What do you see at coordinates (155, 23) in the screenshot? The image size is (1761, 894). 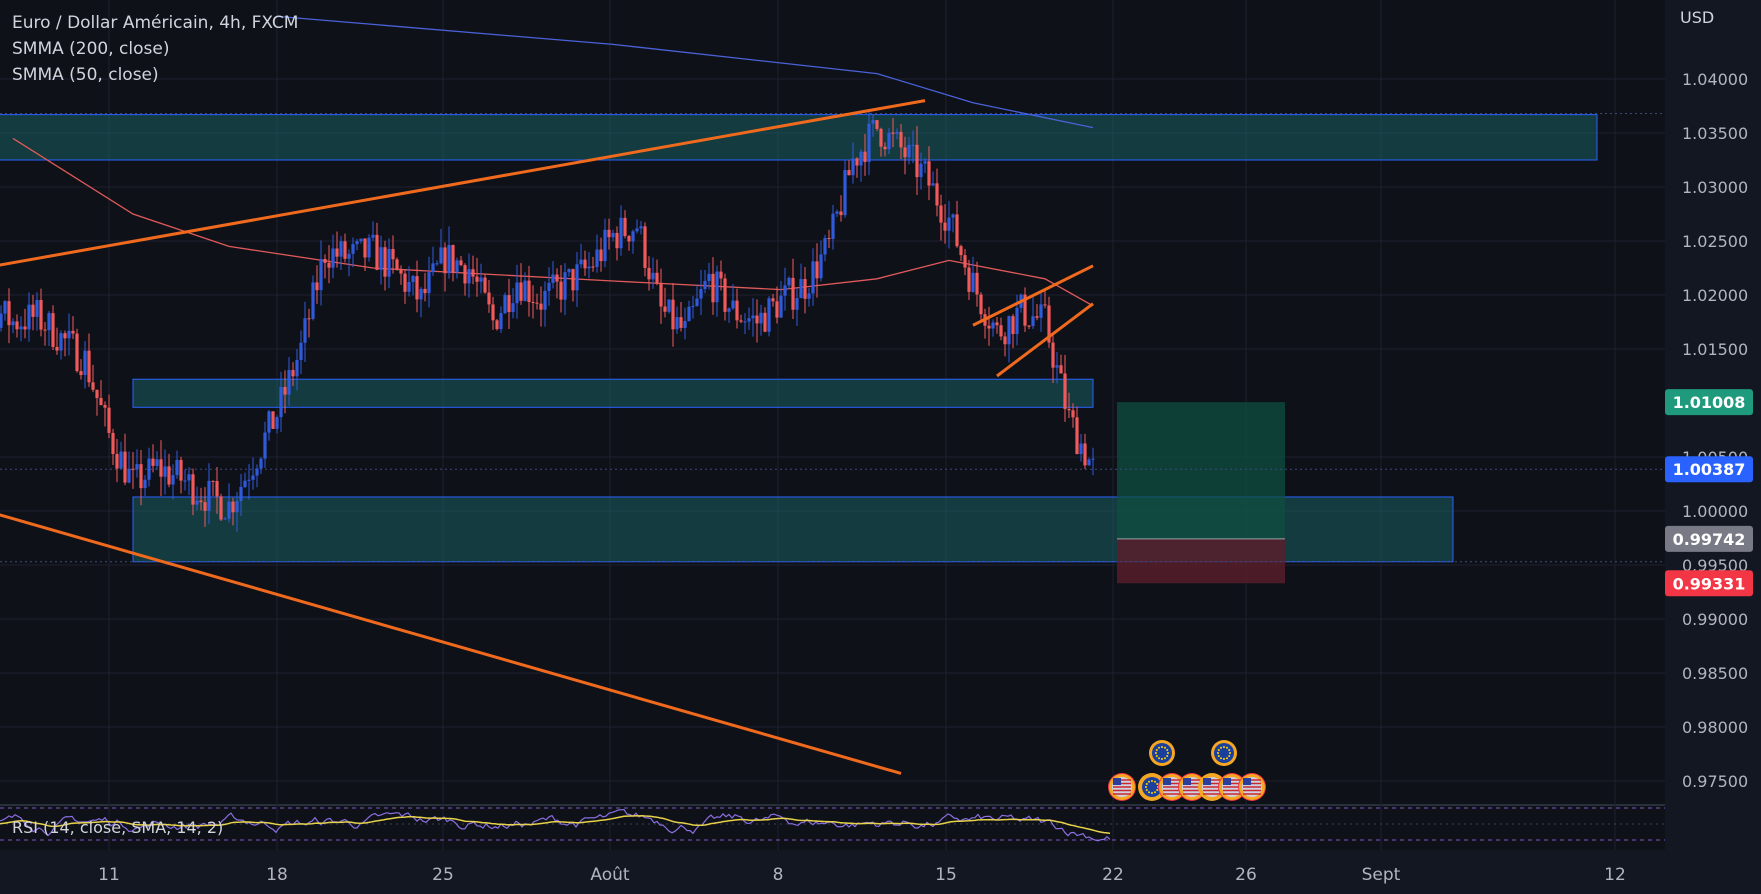 I see `symbol-title: Euro / Dollar Américain, 4h, FXCM` at bounding box center [155, 23].